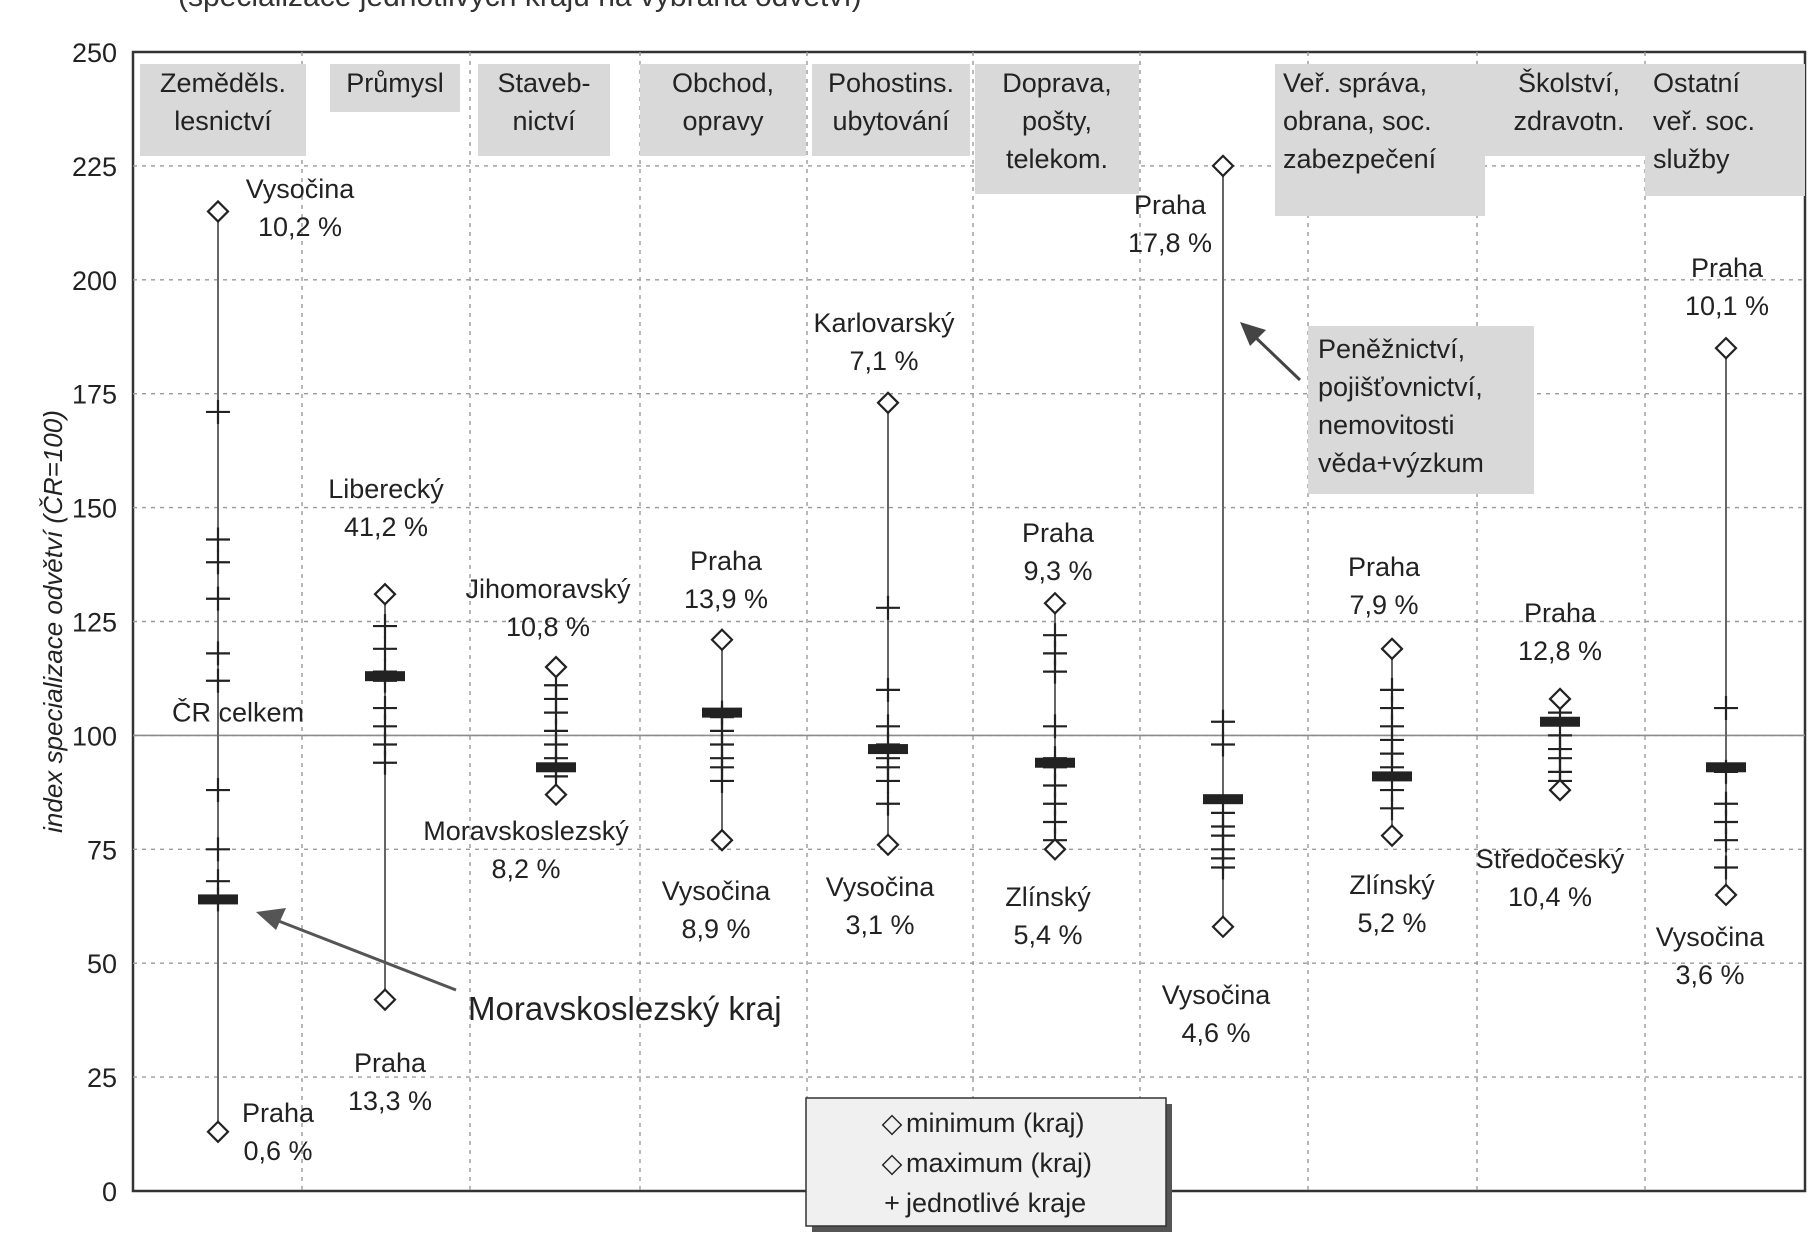  Describe the element at coordinates (1057, 159) in the screenshot. I see `category-label: telekom.` at that location.